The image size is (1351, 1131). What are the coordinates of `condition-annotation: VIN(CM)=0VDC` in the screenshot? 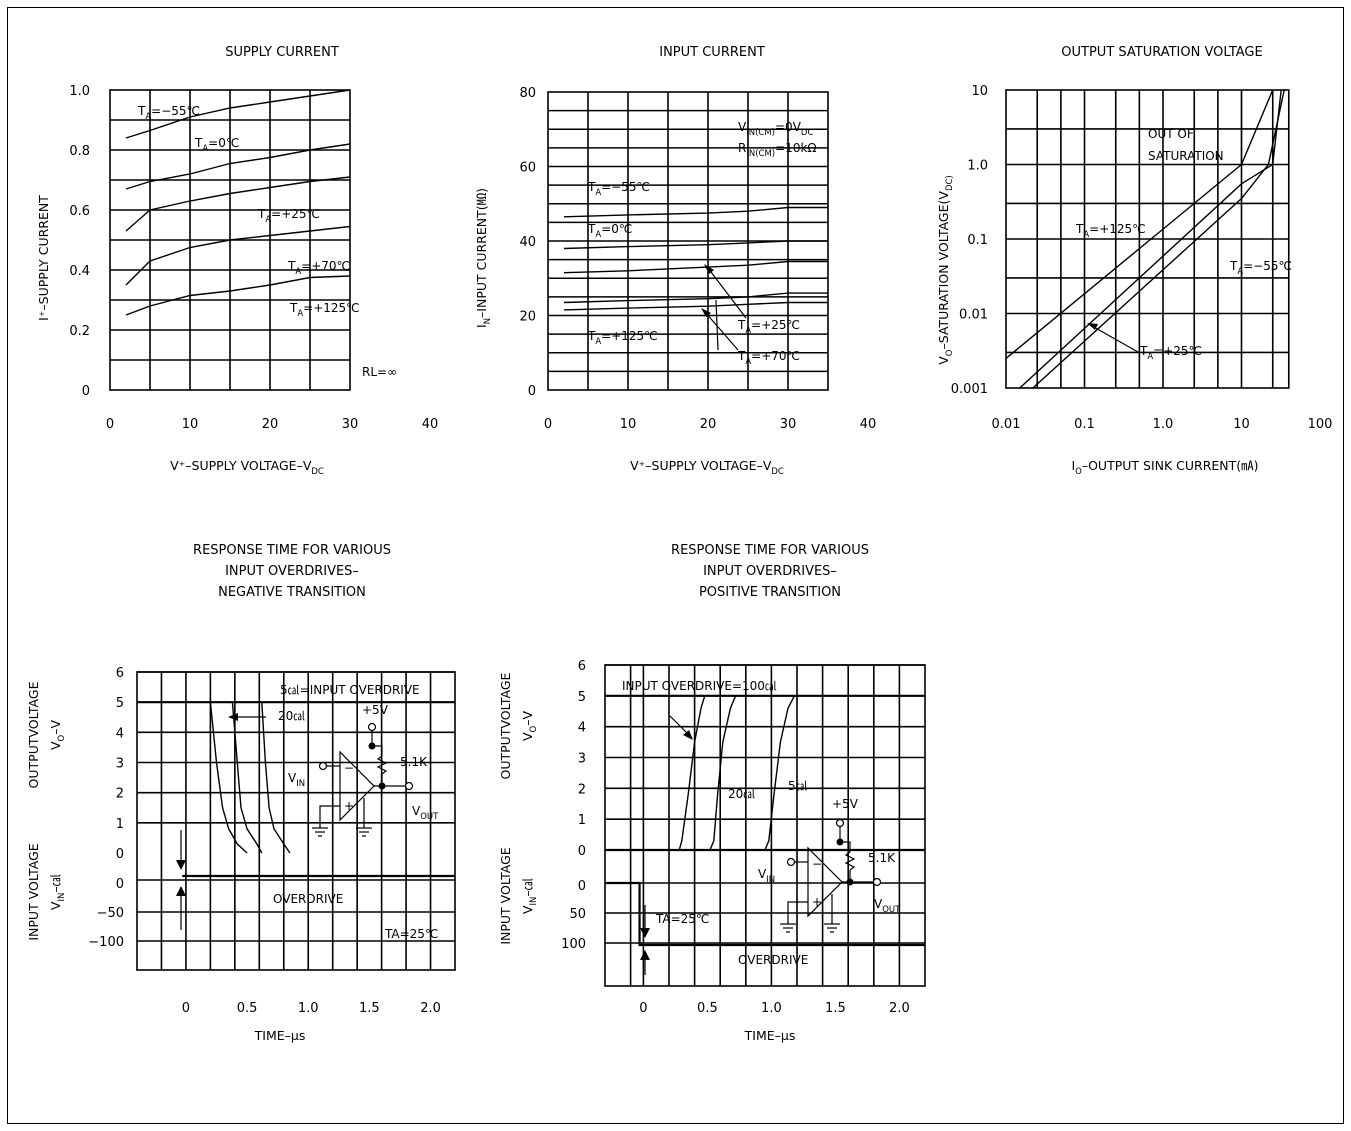 It's located at (775, 129).